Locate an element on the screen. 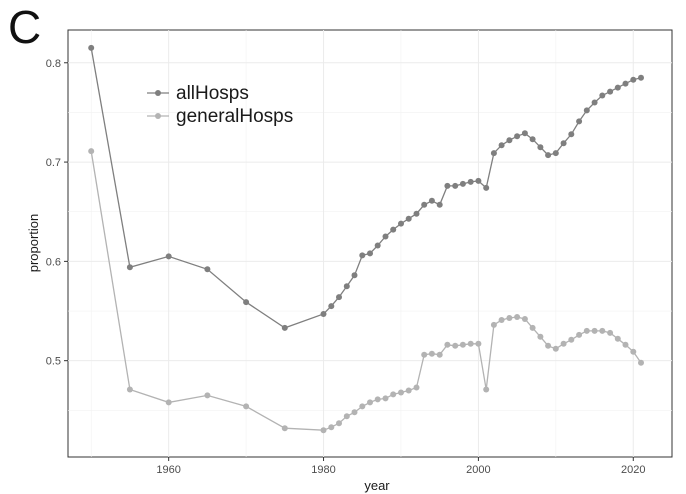  y-tick-label: 0.6 is located at coordinates (53, 262).